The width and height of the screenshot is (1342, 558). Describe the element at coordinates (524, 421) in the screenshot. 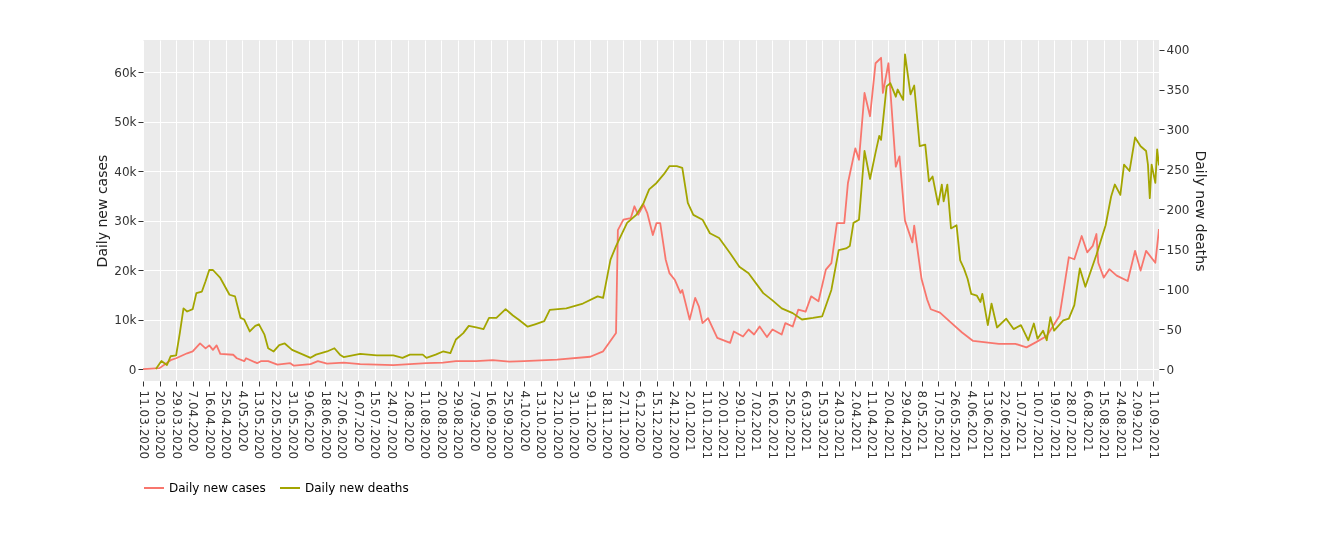

I see `x-tick-label: 4.10.2020` at that location.